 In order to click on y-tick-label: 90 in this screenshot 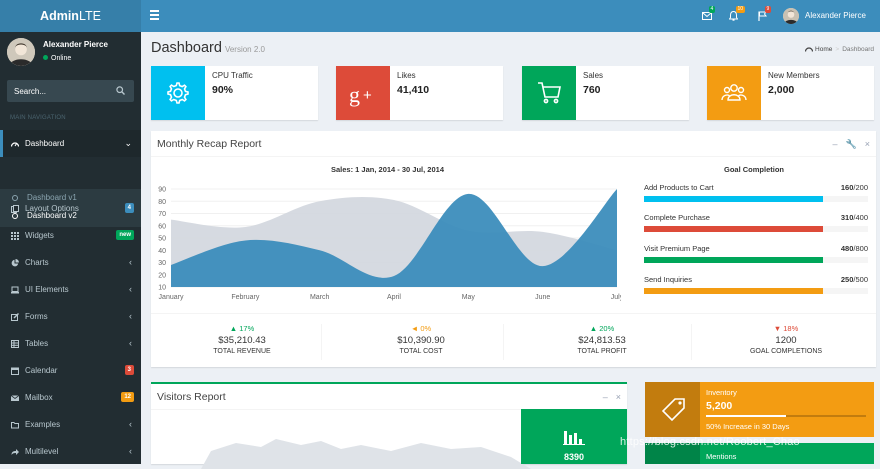, I will do `click(162, 190)`.